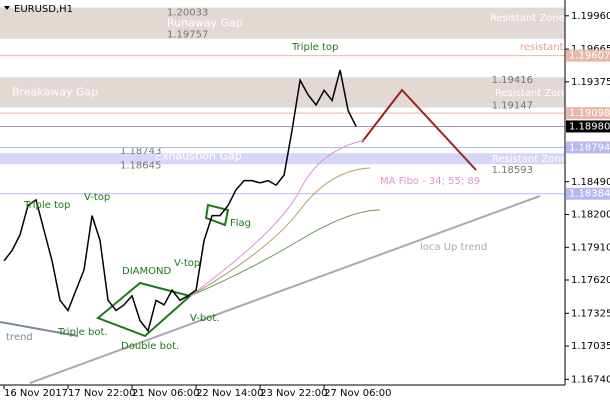 This screenshot has height=400, width=610. I want to click on annotation: MA Fibo - 34; 55; 89, so click(430, 181).